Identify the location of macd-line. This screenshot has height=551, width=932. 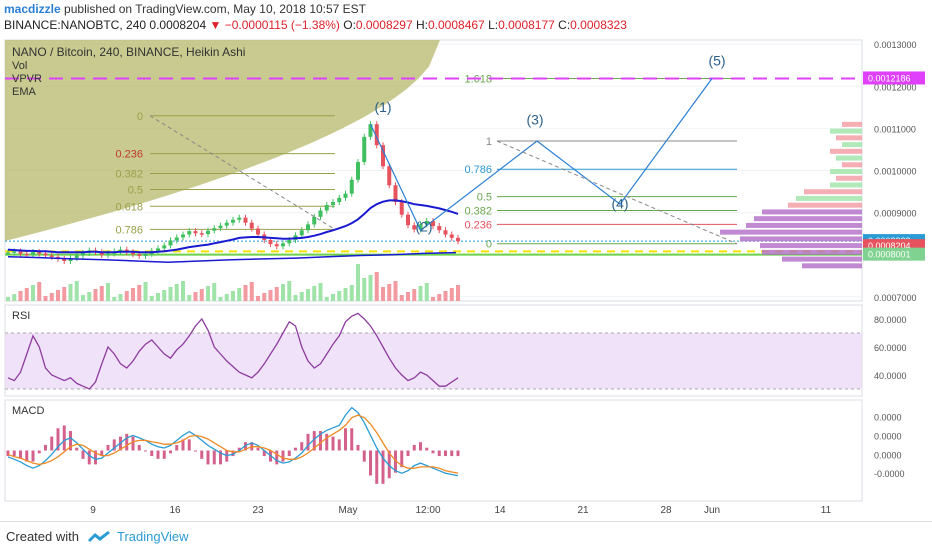
(233, 441).